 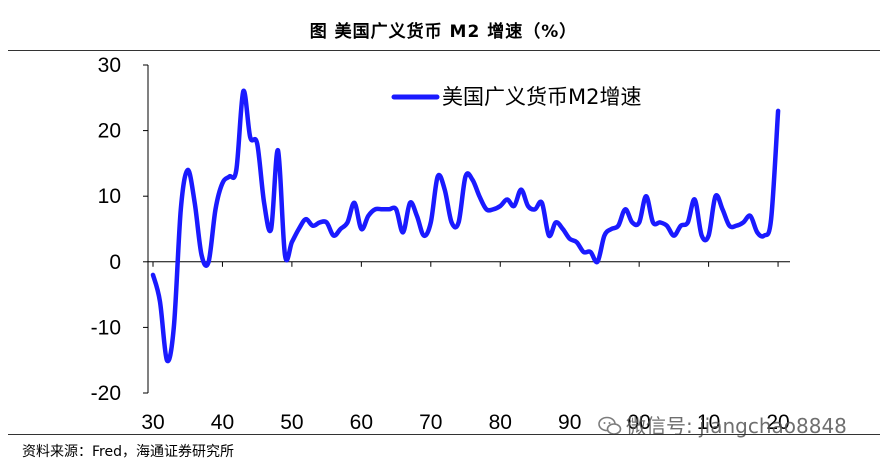 What do you see at coordinates (777, 422) in the screenshot?
I see `x-tick-label: 20` at bounding box center [777, 422].